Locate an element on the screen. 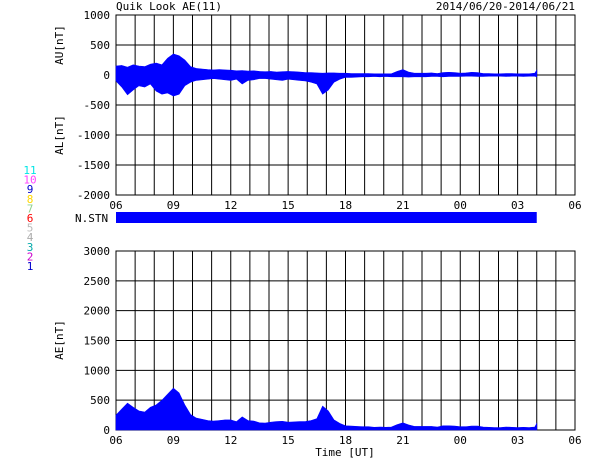  station-legend-entry: 10 is located at coordinates (29, 180).